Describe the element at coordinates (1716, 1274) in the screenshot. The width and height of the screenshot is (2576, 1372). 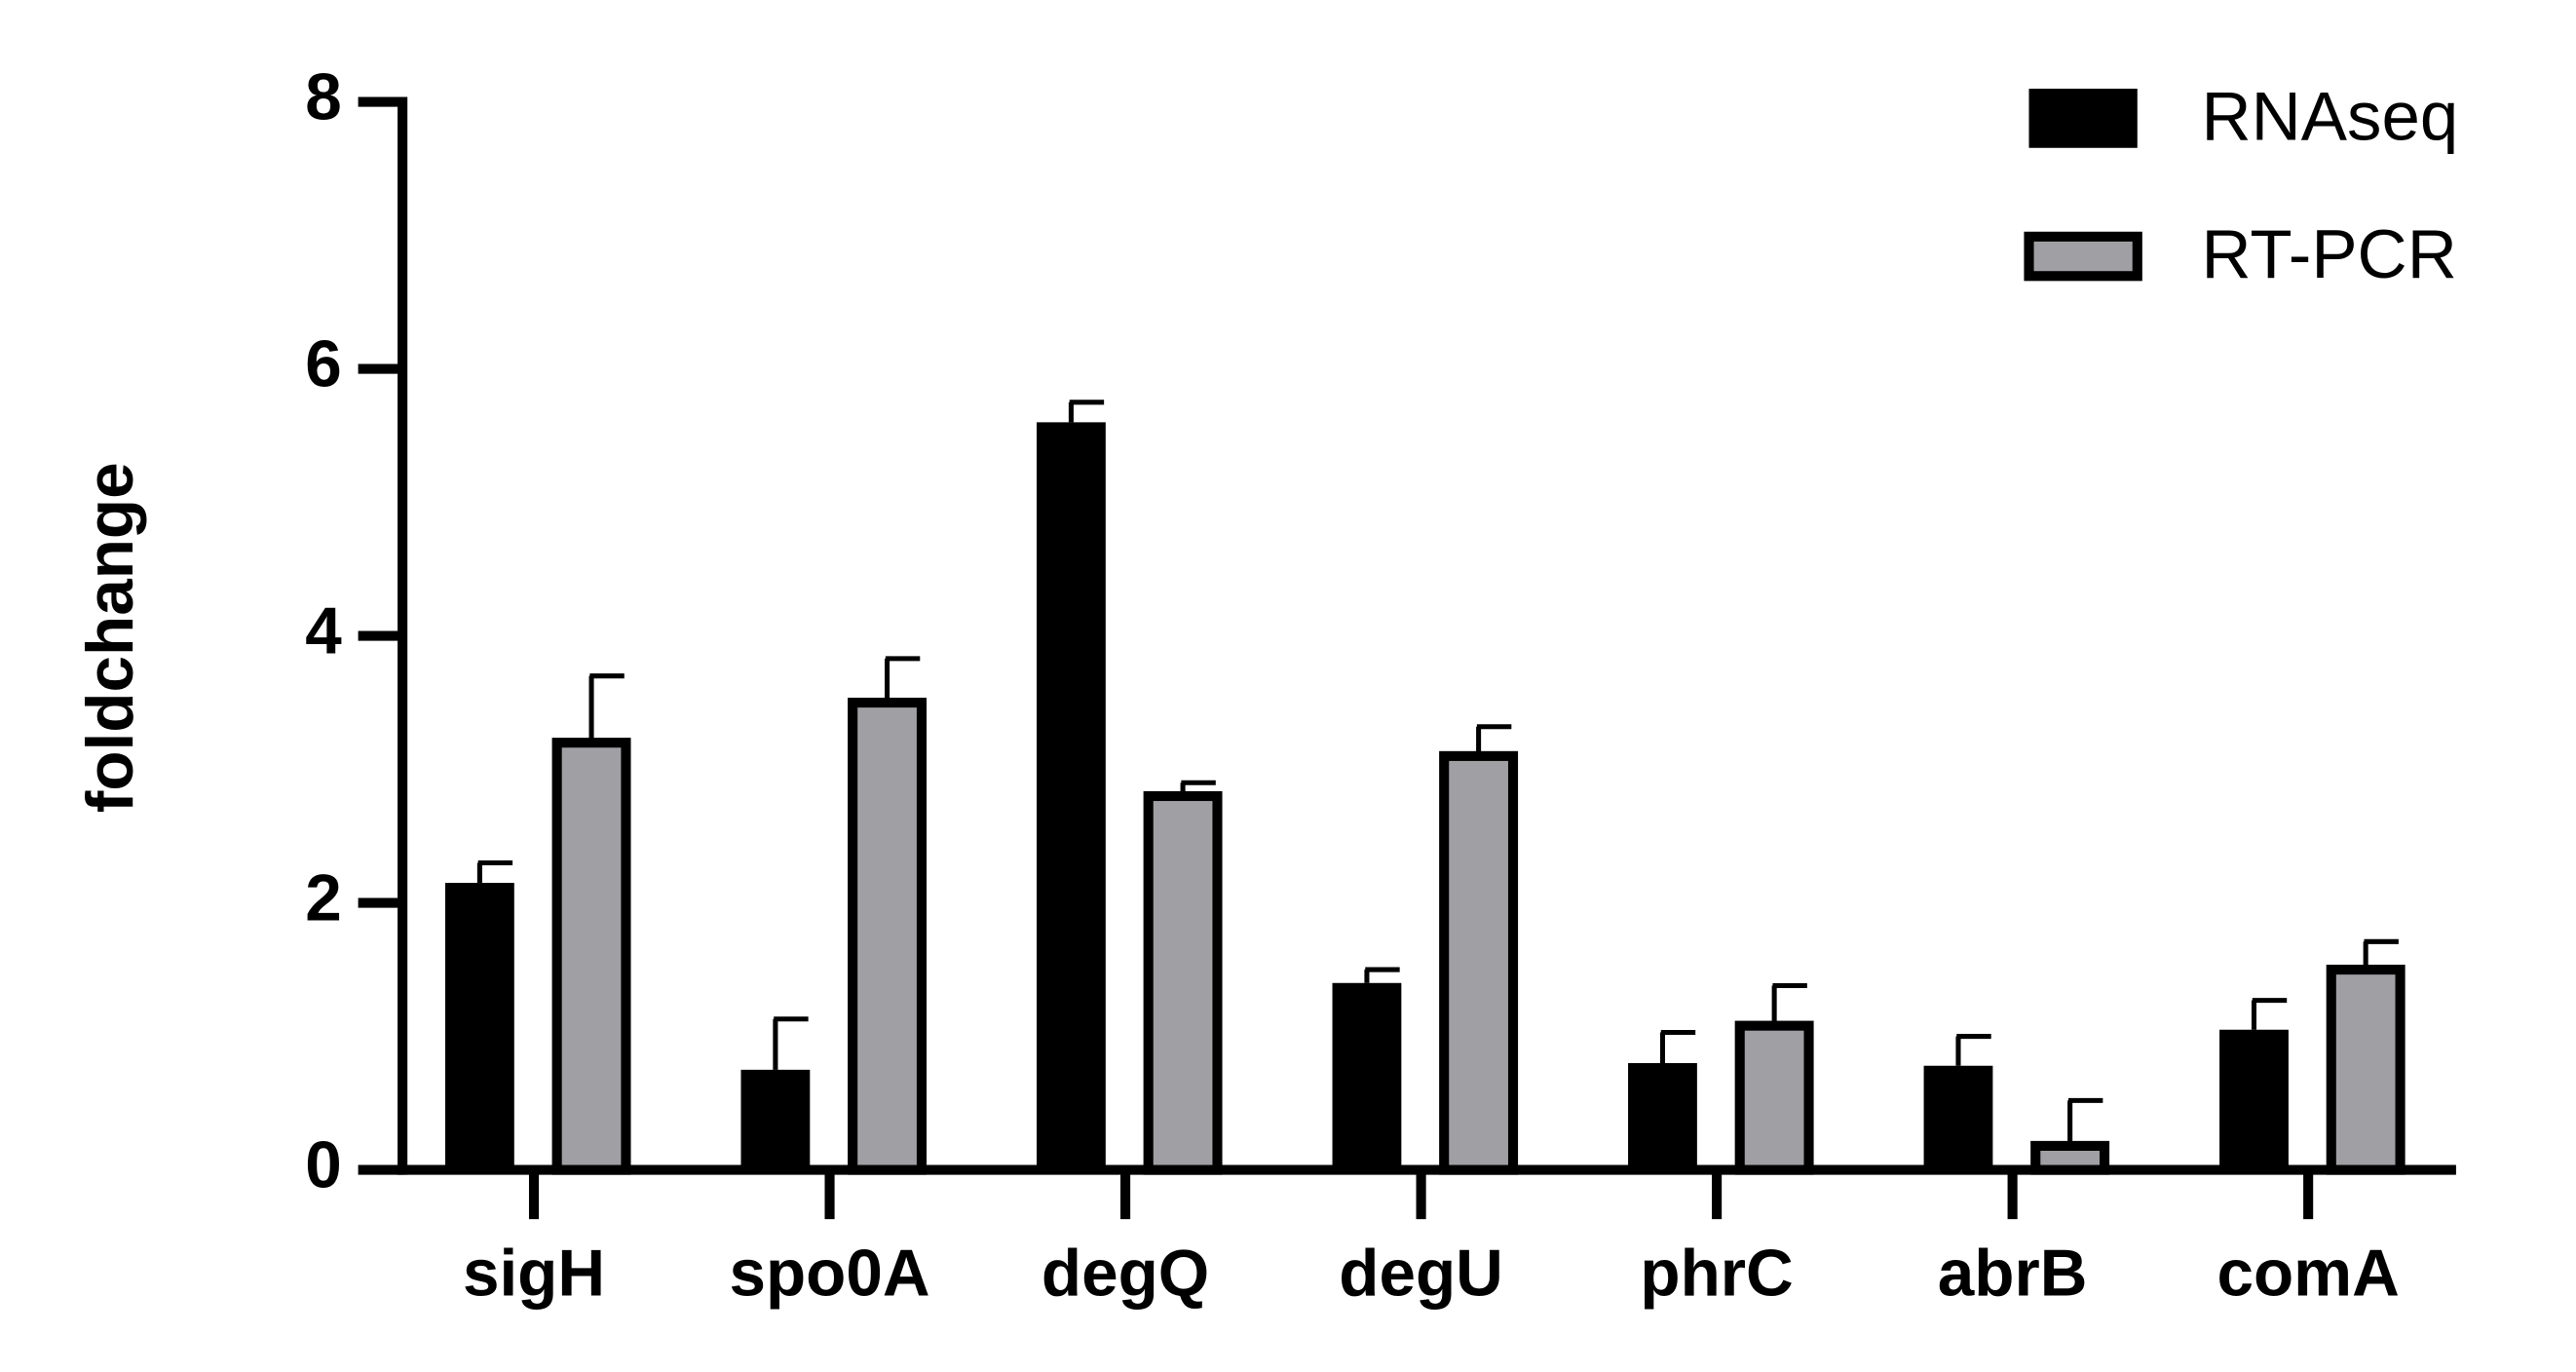
I see `x-tick-label: phrC` at that location.